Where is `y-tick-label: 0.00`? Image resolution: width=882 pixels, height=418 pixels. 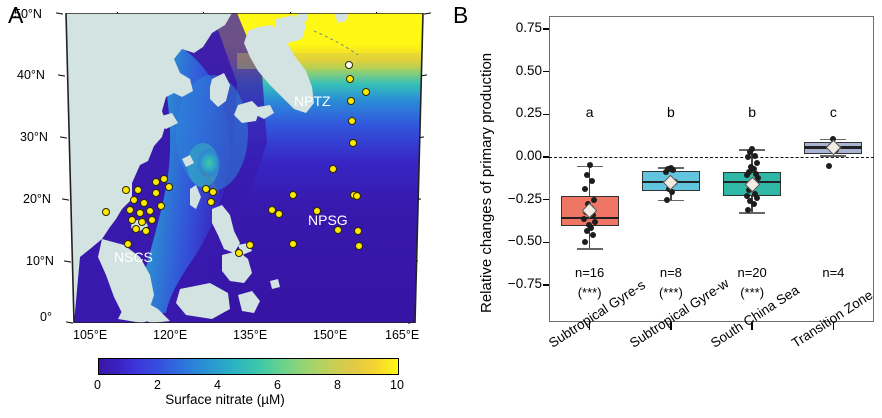 y-tick-label: 0.00 is located at coordinates (528, 155).